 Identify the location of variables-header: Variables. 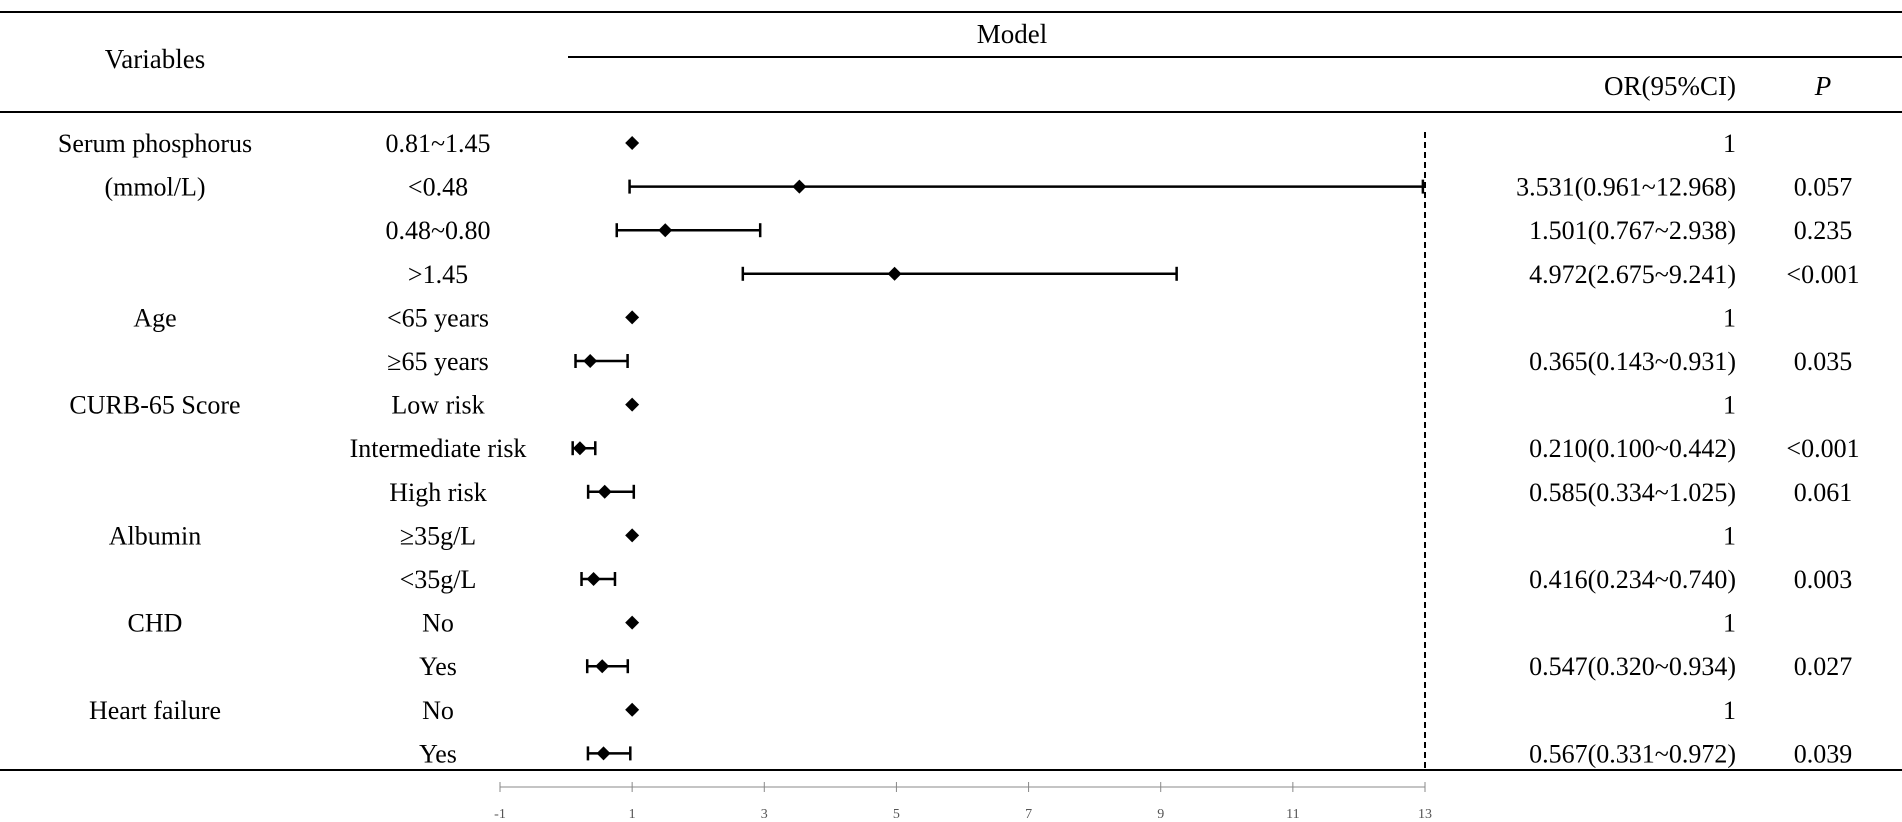
(155, 59).